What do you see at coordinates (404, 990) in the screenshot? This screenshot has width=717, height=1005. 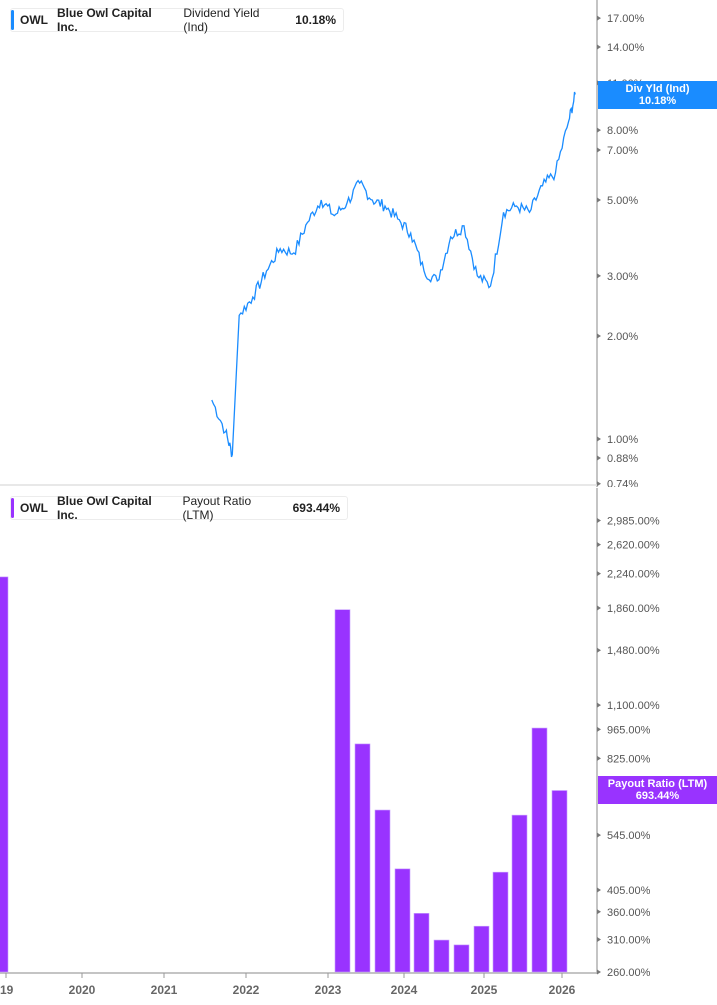 I see `x-tick-label: 2024` at bounding box center [404, 990].